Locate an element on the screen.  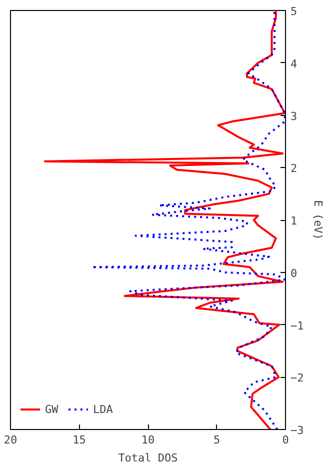
y-tick-label: 3 is located at coordinates (294, 116).